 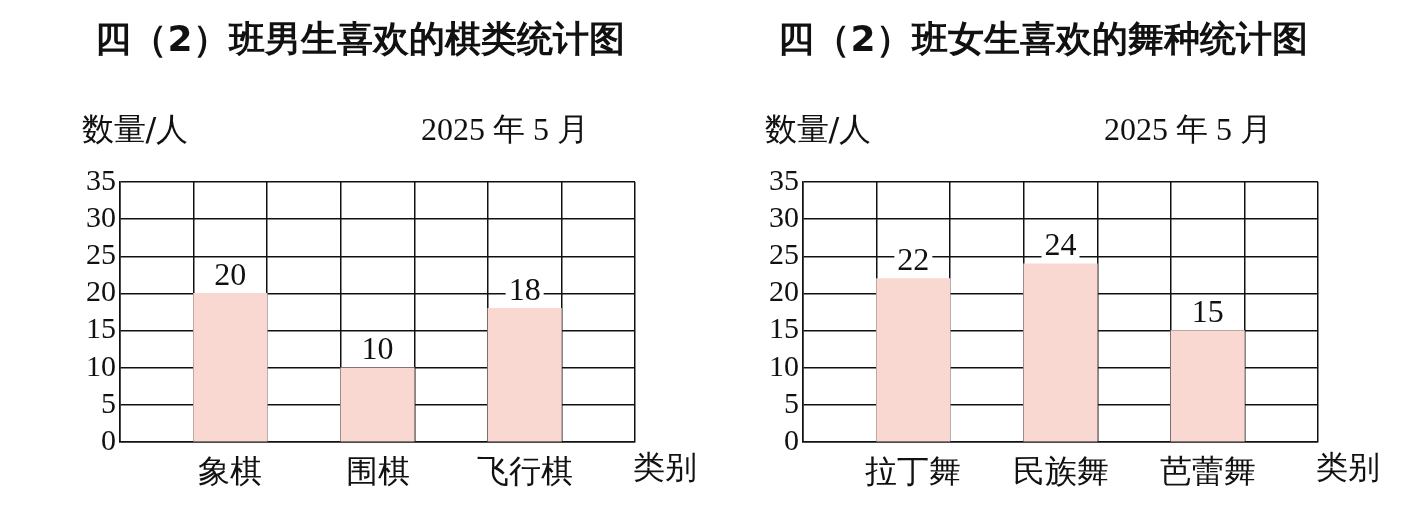 What do you see at coordinates (913, 470) in the screenshot?
I see `x-tick-label: 拉丁舞` at bounding box center [913, 470].